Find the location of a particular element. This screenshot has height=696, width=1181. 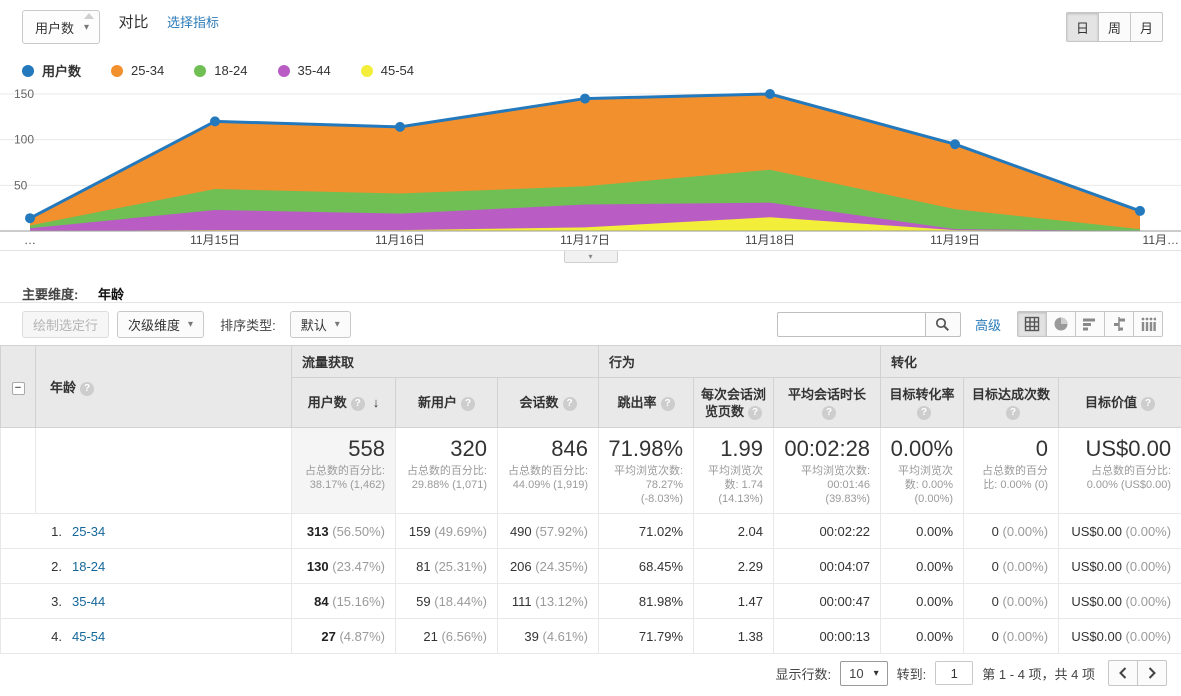

primary-dimension-bar: 主要维度: 年龄 is located at coordinates (590, 293).